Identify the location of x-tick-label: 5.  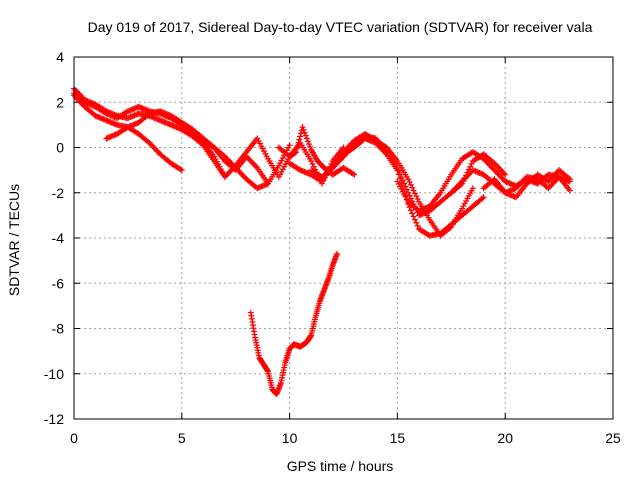
(182, 438).